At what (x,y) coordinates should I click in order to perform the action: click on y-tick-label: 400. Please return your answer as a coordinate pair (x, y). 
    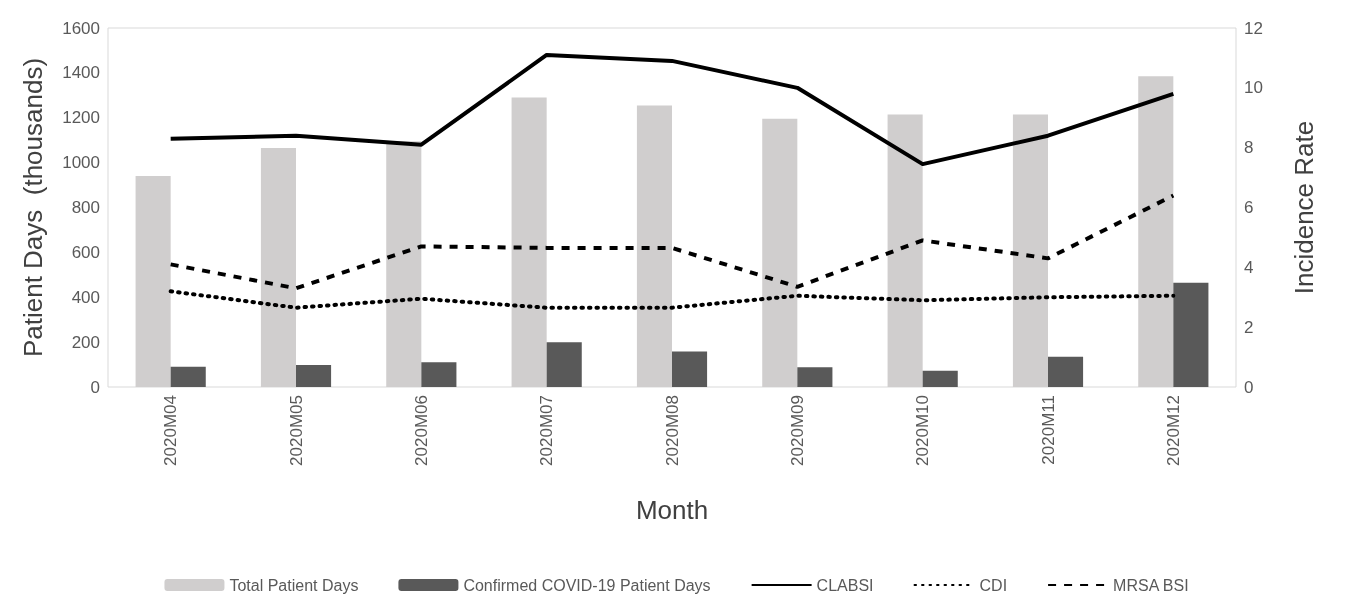
    Looking at the image, I should click on (85, 297).